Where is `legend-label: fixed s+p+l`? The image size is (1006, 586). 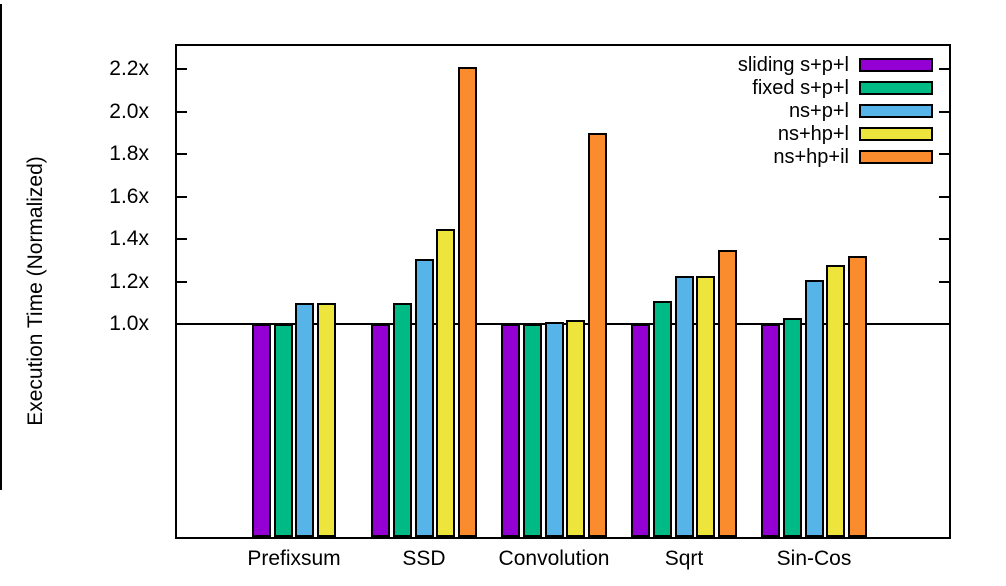
legend-label: fixed s+p+l is located at coordinates (800, 88).